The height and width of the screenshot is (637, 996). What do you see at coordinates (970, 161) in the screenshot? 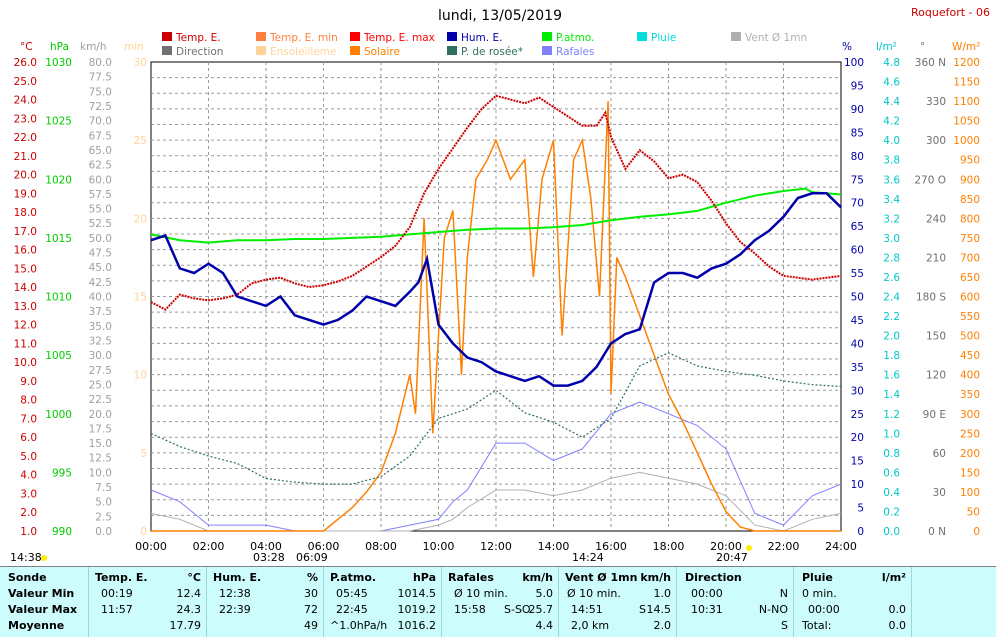
I see `solar-tick-label: 950` at bounding box center [970, 161].